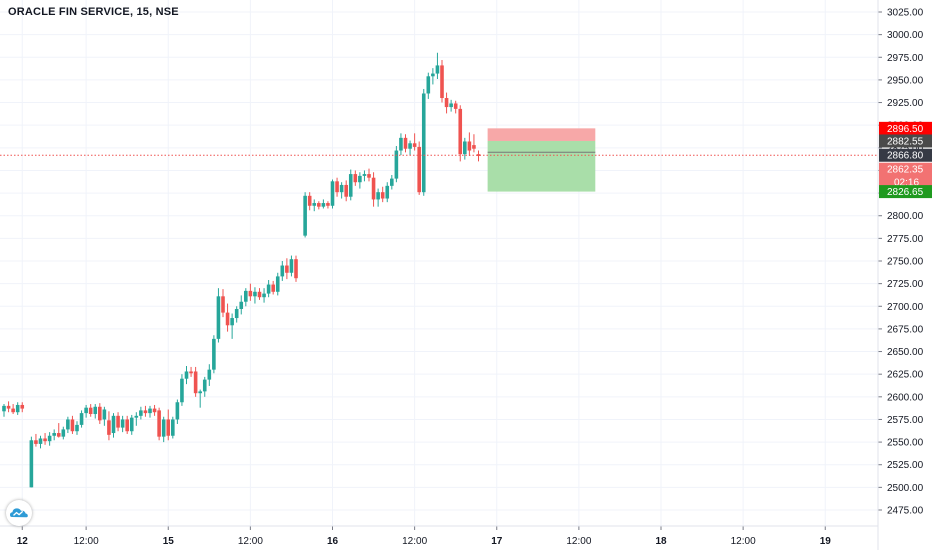 This screenshot has width=932, height=555. Describe the element at coordinates (169, 541) in the screenshot. I see `x-tick-label: 15` at that location.